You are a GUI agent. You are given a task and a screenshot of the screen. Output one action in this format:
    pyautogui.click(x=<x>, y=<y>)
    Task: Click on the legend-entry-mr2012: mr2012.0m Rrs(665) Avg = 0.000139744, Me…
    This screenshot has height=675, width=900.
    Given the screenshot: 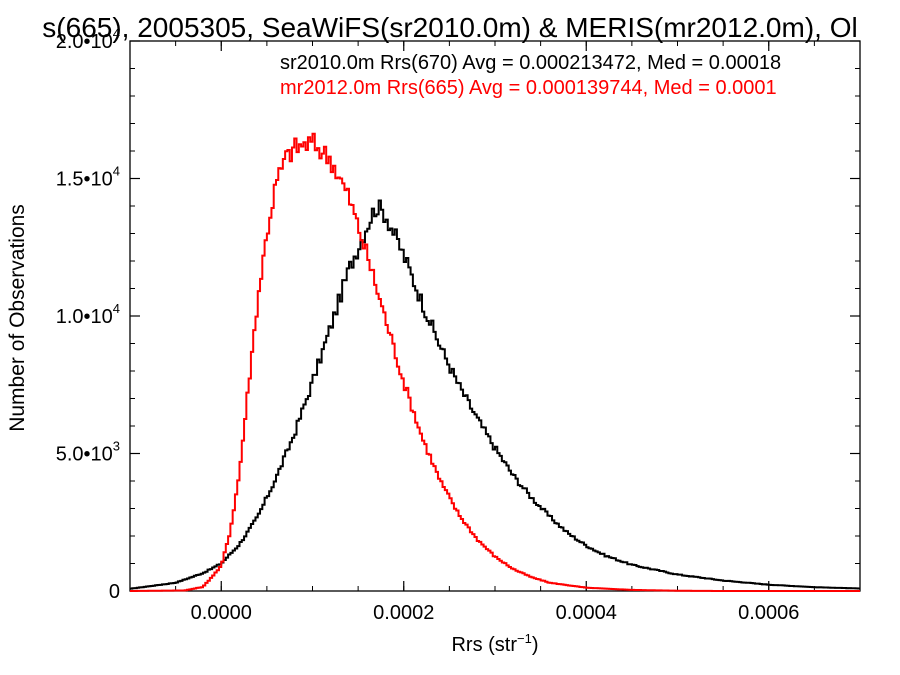 What is the action you would take?
    pyautogui.click(x=528, y=88)
    